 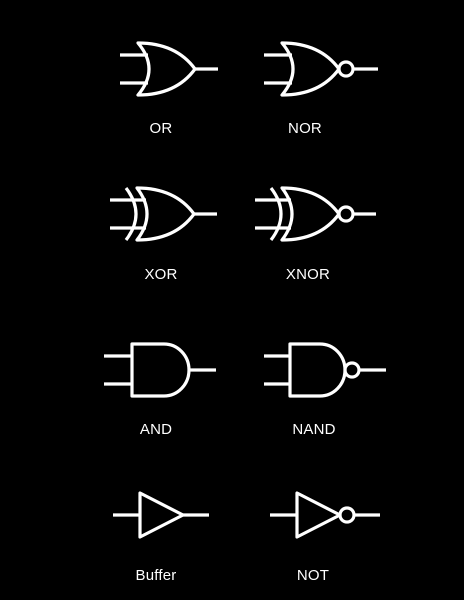 What do you see at coordinates (313, 575) in the screenshot?
I see `not-label: NOT` at bounding box center [313, 575].